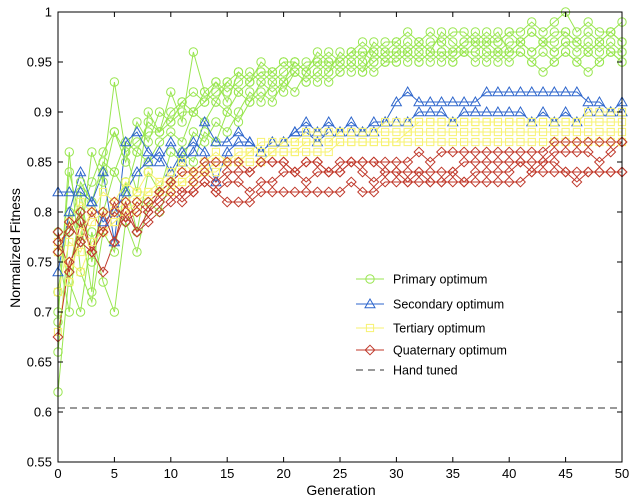 This screenshot has width=634, height=500. What do you see at coordinates (227, 473) in the screenshot?
I see `x-tick-label: 15` at bounding box center [227, 473].